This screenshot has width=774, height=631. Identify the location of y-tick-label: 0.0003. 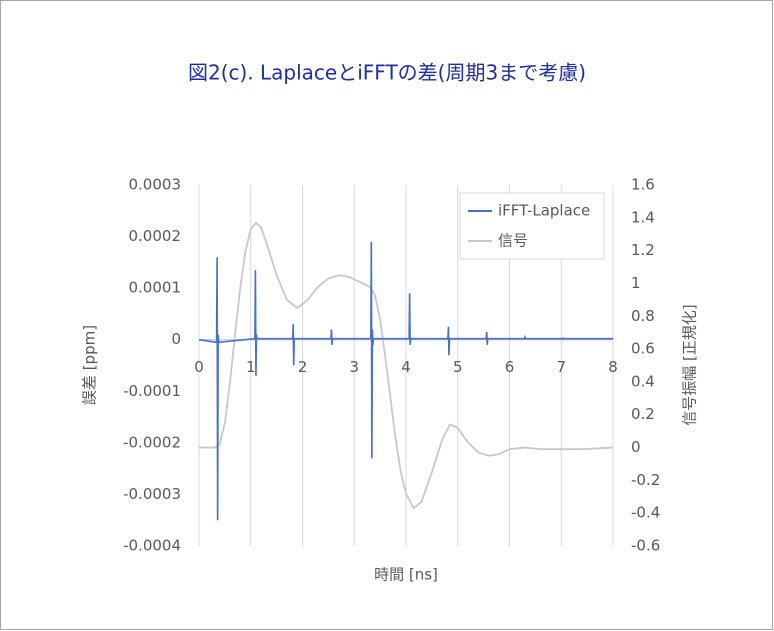
(155, 185).